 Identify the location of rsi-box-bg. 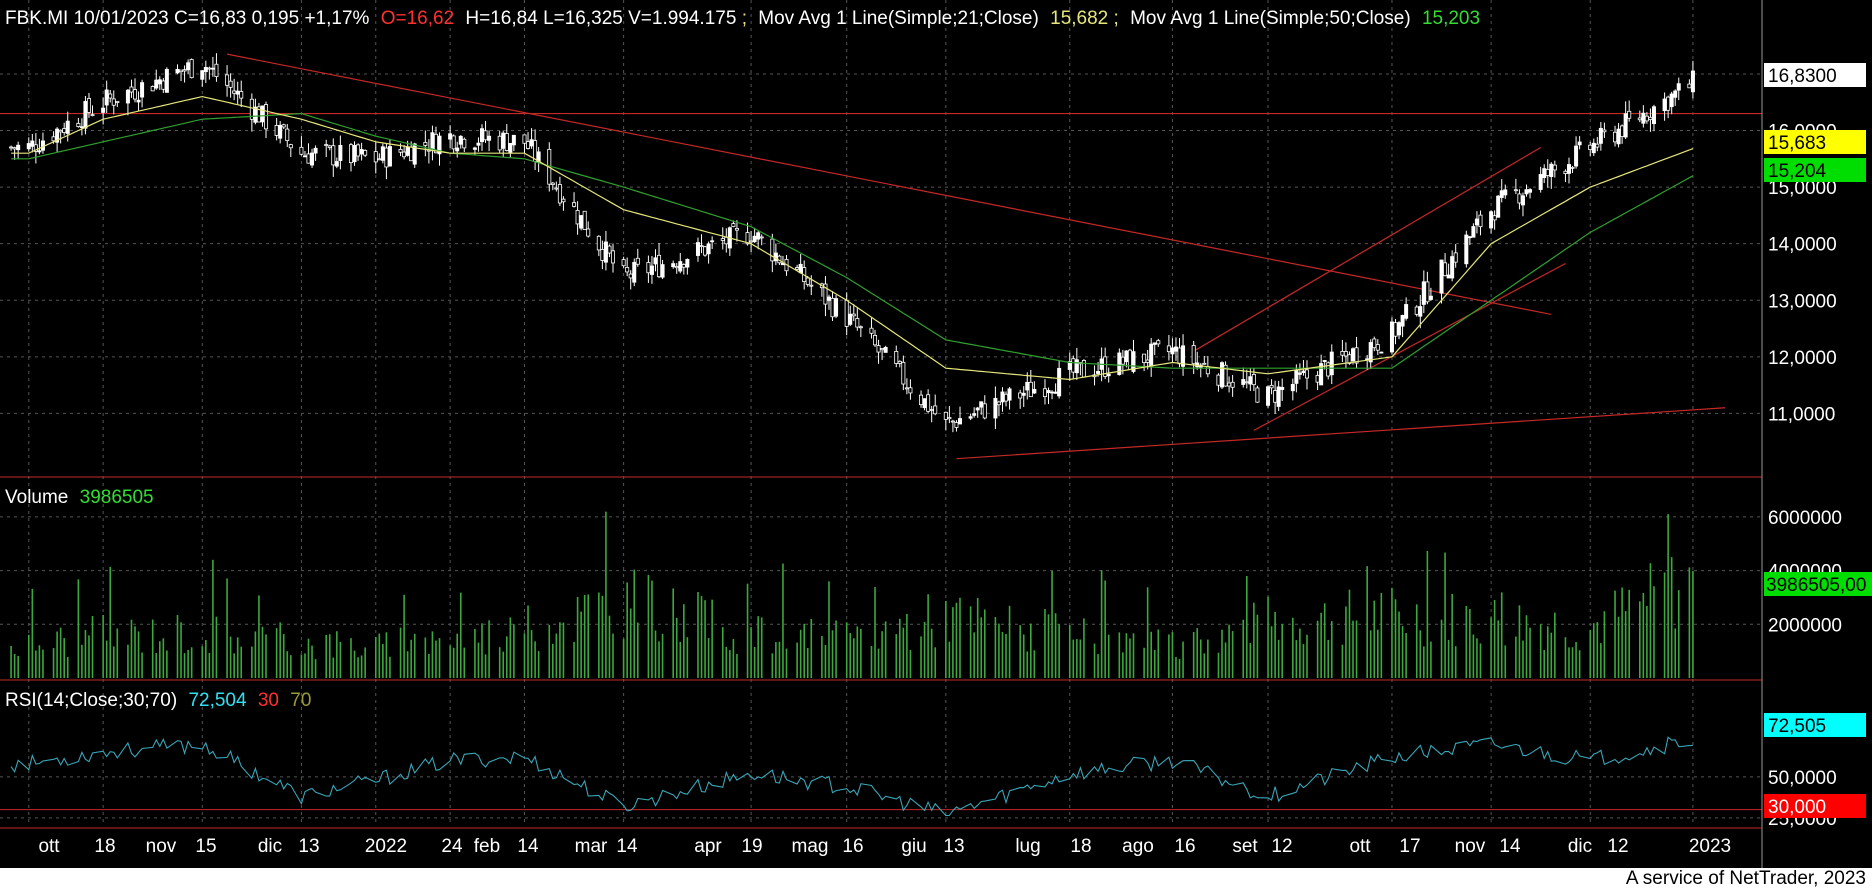
(1815, 725).